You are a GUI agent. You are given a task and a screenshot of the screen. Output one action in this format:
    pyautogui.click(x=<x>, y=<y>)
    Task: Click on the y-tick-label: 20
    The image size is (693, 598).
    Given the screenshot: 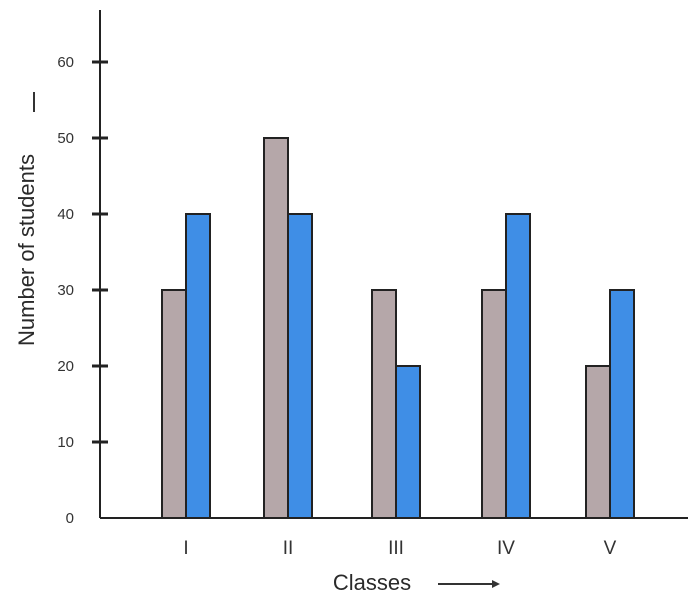 What is the action you would take?
    pyautogui.click(x=65, y=366)
    